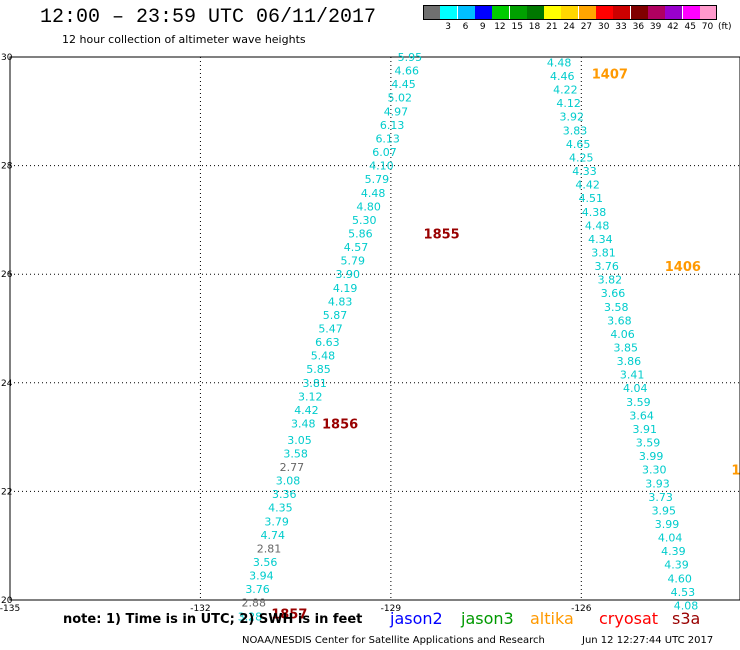  Describe the element at coordinates (600, 239) in the screenshot. I see `wave-height-label: 4.34` at that location.